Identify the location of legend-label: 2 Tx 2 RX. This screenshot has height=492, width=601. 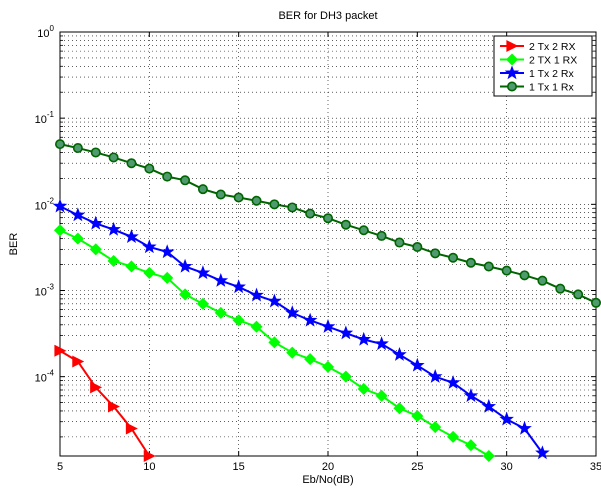
(552, 47).